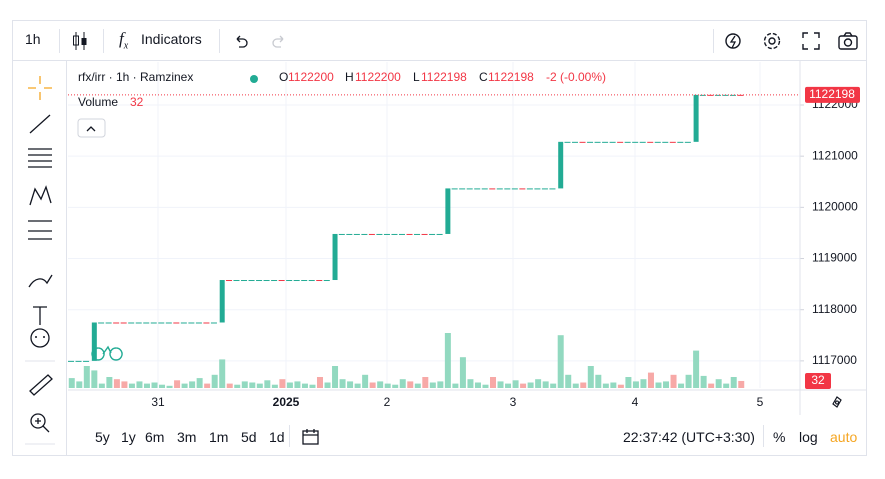  What do you see at coordinates (171, 39) in the screenshot?
I see `indicators-button: Indicators` at bounding box center [171, 39].